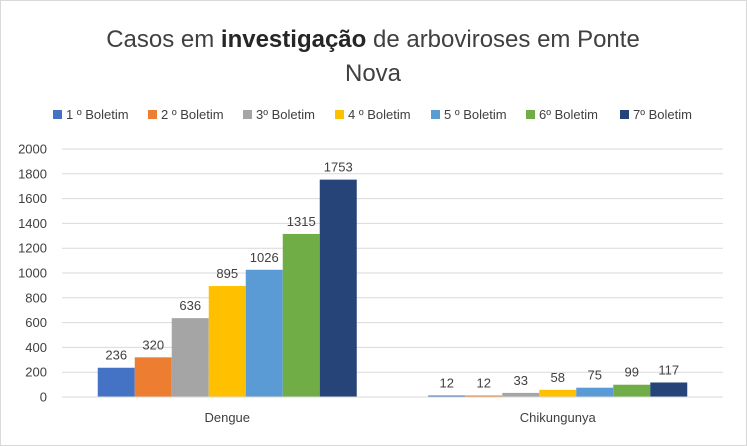  What do you see at coordinates (293, 39) in the screenshot?
I see `chart-title-bold: investigação` at bounding box center [293, 39].